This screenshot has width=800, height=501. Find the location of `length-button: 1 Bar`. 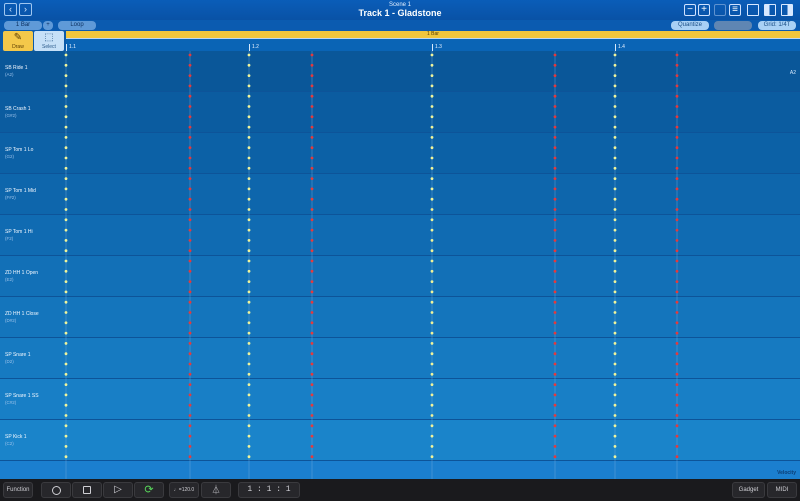

length-button: 1 Bar is located at coordinates (23, 25).